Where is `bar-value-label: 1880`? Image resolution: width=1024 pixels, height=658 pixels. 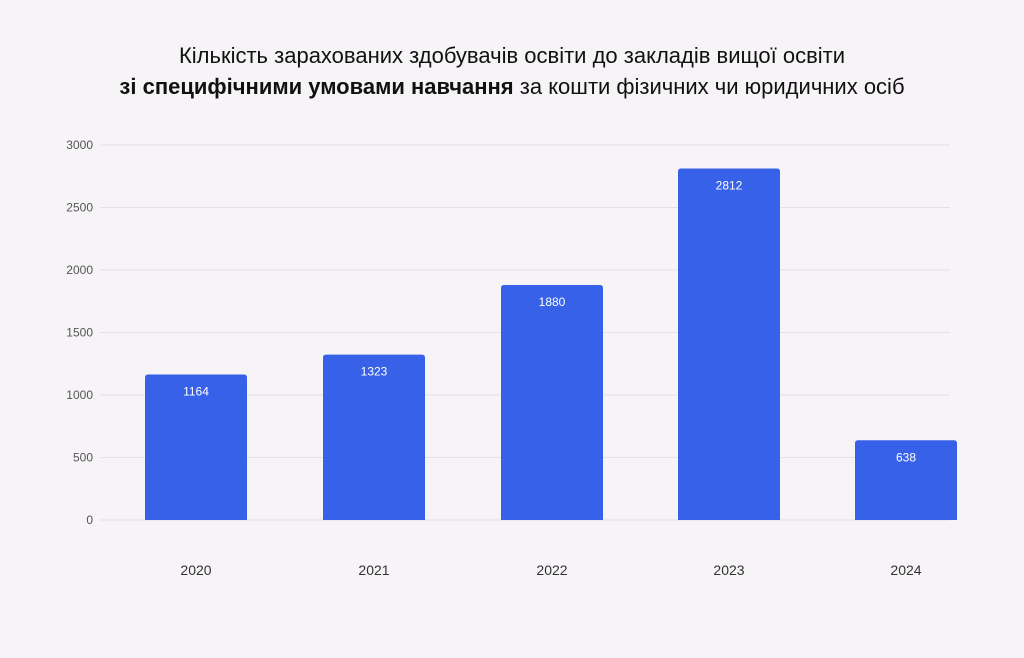
bar-value-label: 1880 is located at coordinates (552, 302).